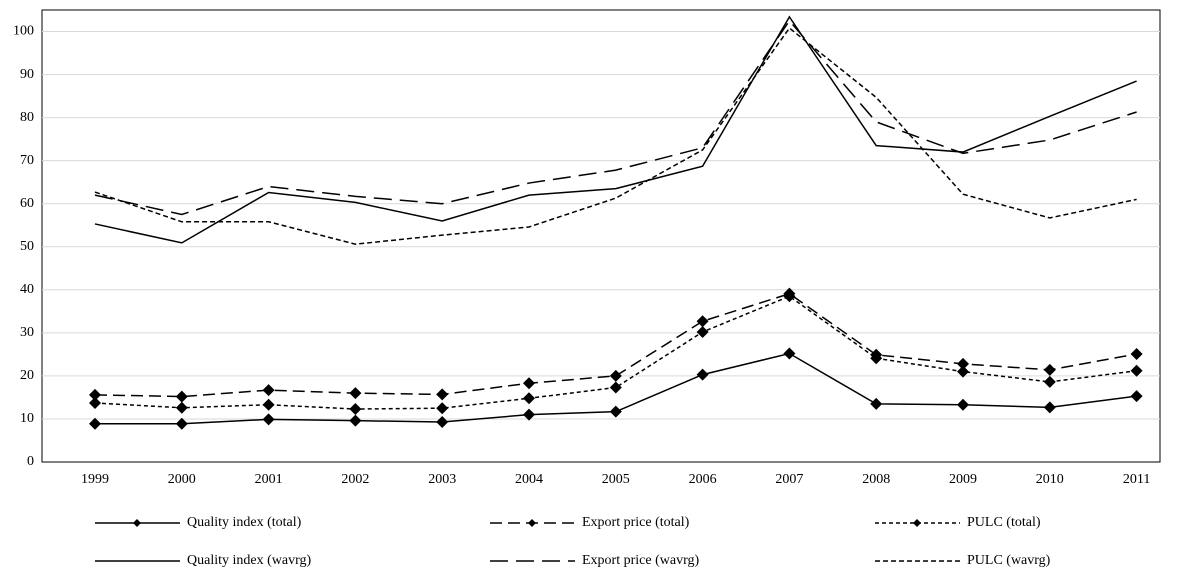  Describe the element at coordinates (636, 522) in the screenshot. I see `legend-label: Export price (total)` at that location.